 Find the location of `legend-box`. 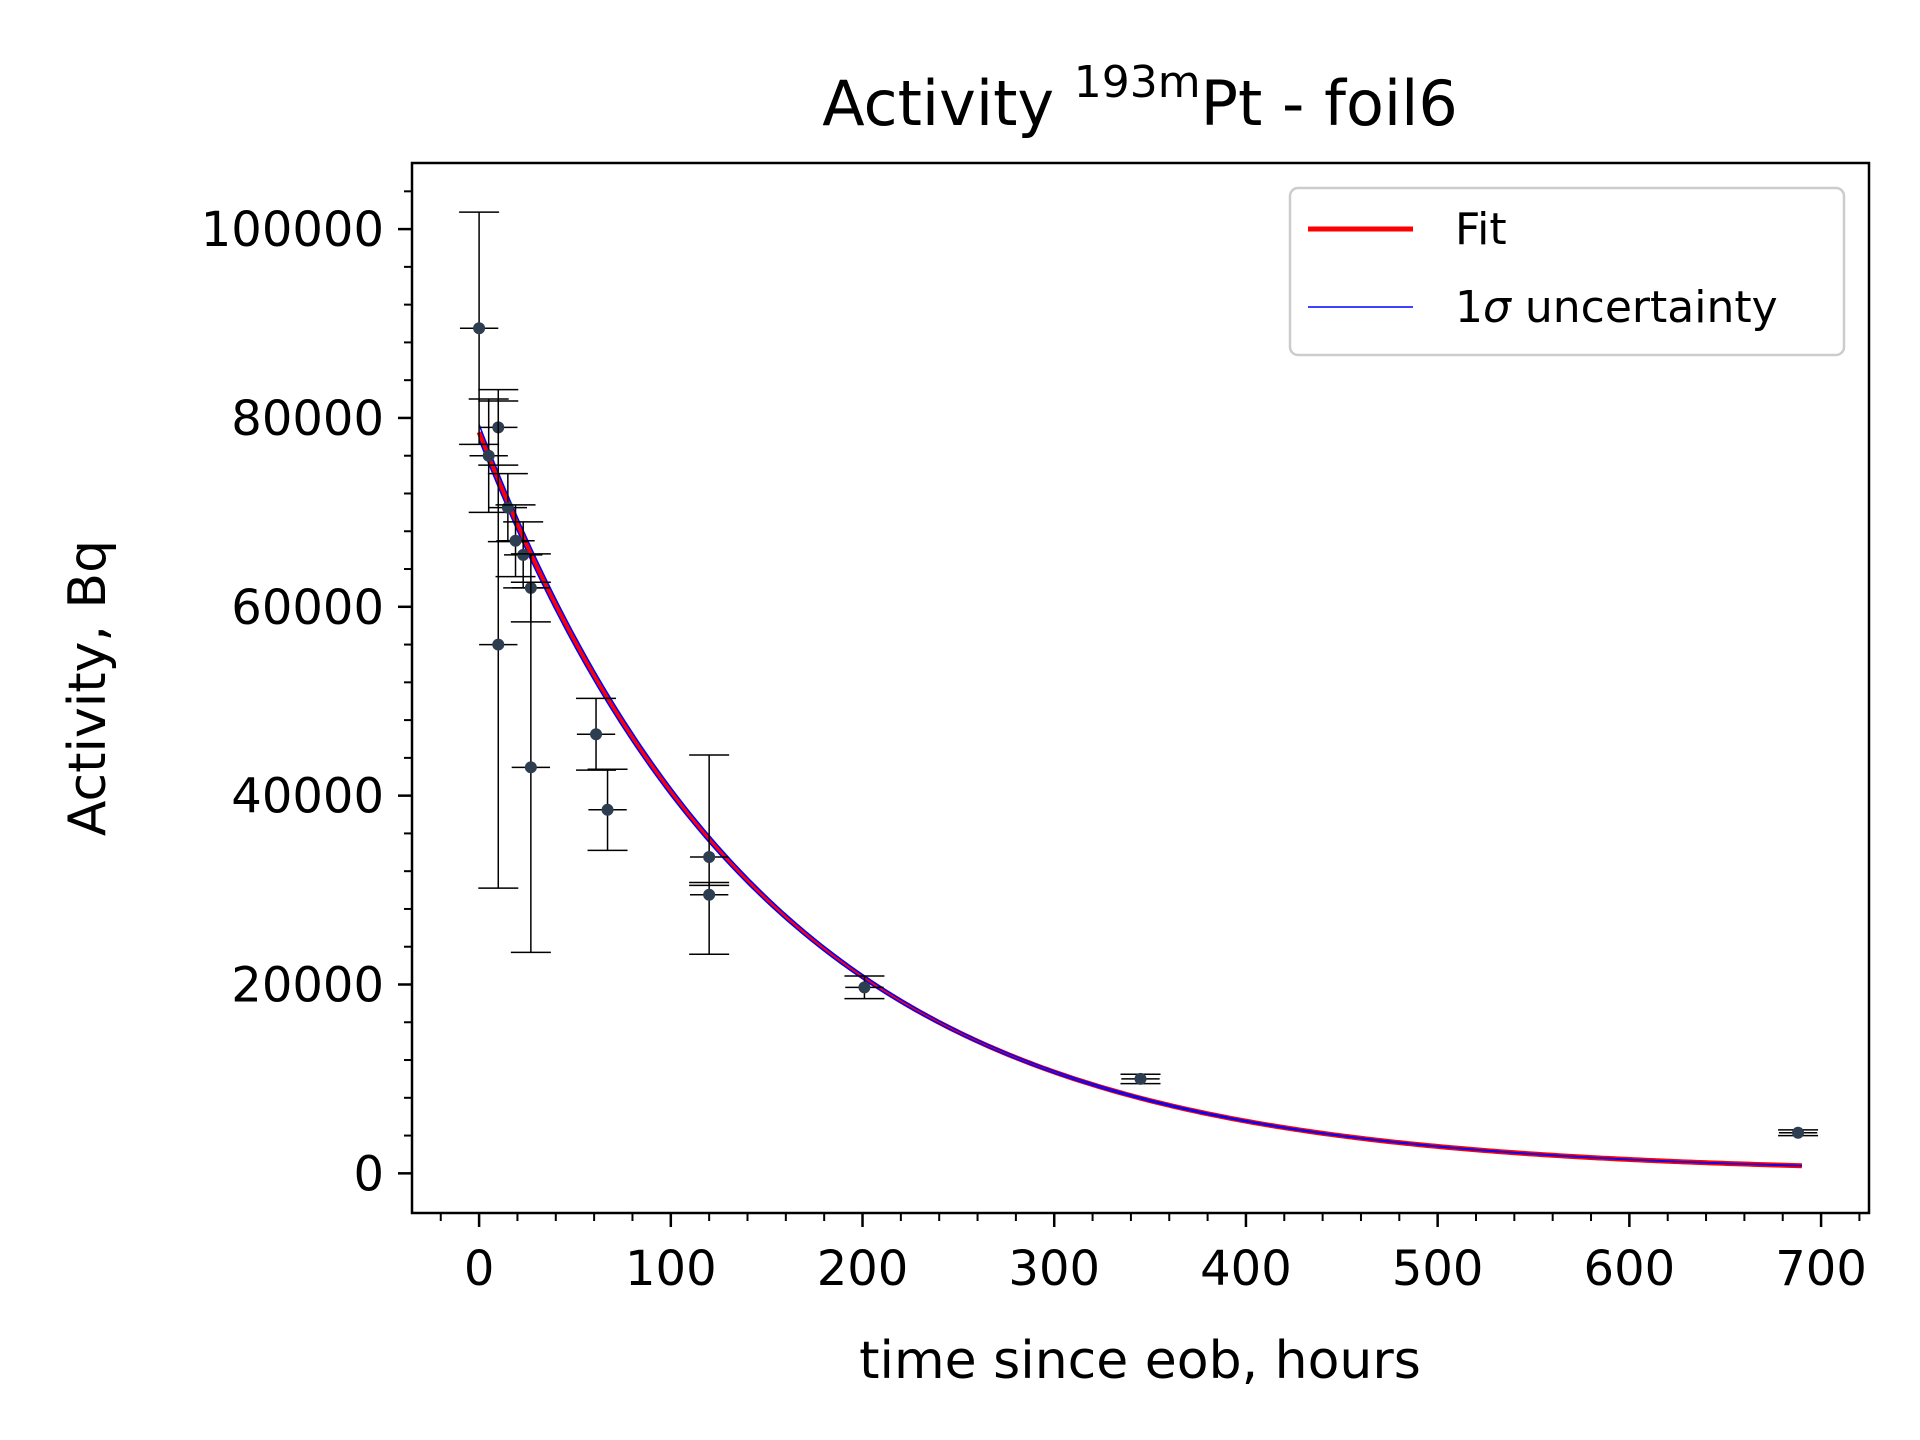

legend-box is located at coordinates (1567, 271).